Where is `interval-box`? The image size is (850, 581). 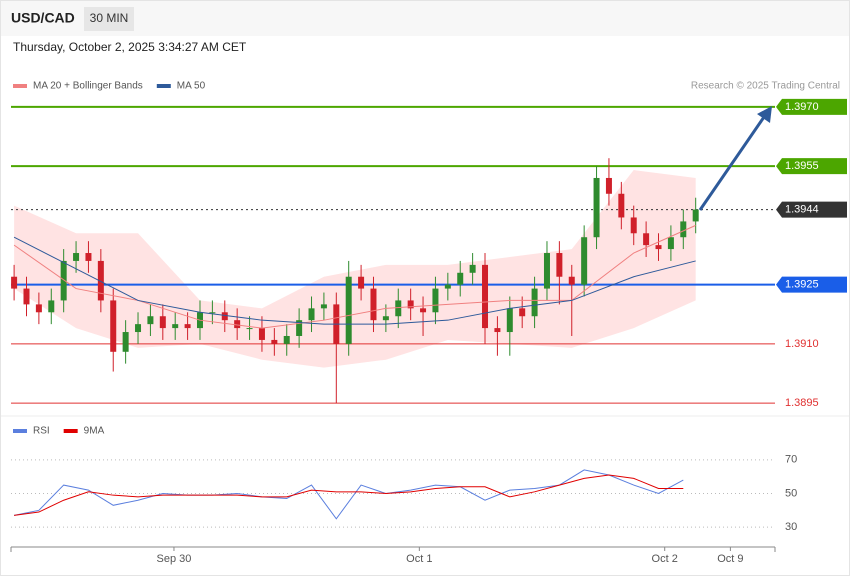 interval-box is located at coordinates (109, 19).